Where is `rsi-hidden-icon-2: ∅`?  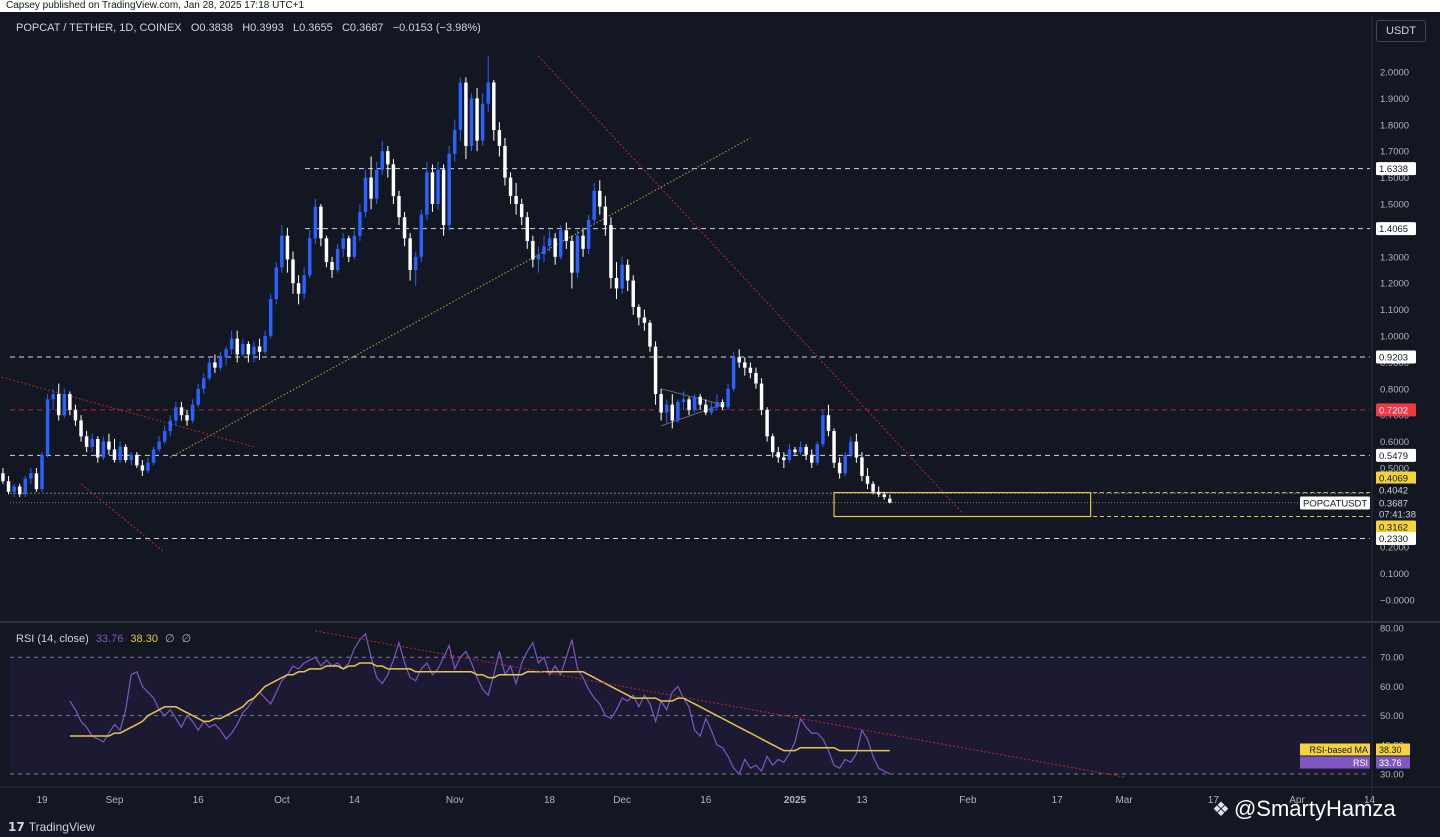 rsi-hidden-icon-2: ∅ is located at coordinates (186, 639).